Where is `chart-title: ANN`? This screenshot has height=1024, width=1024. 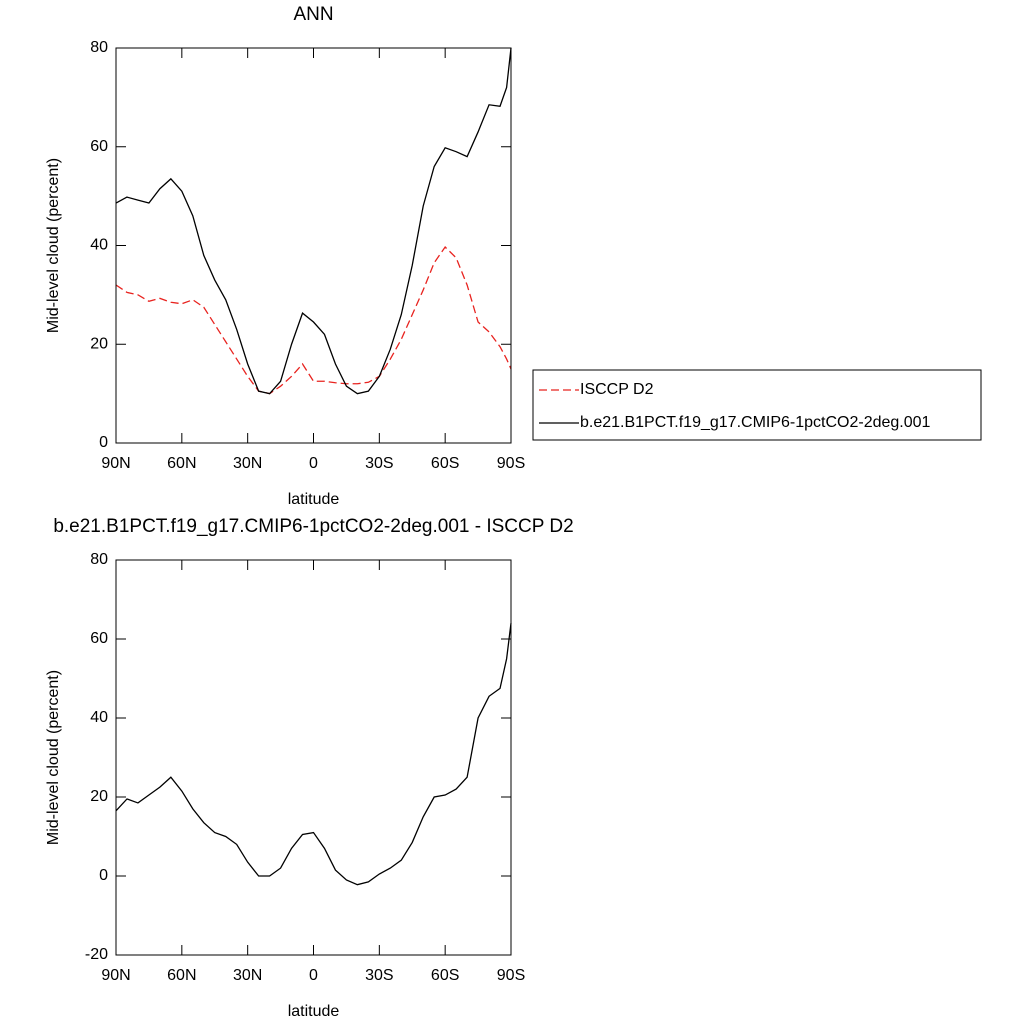 chart-title: ANN is located at coordinates (313, 14).